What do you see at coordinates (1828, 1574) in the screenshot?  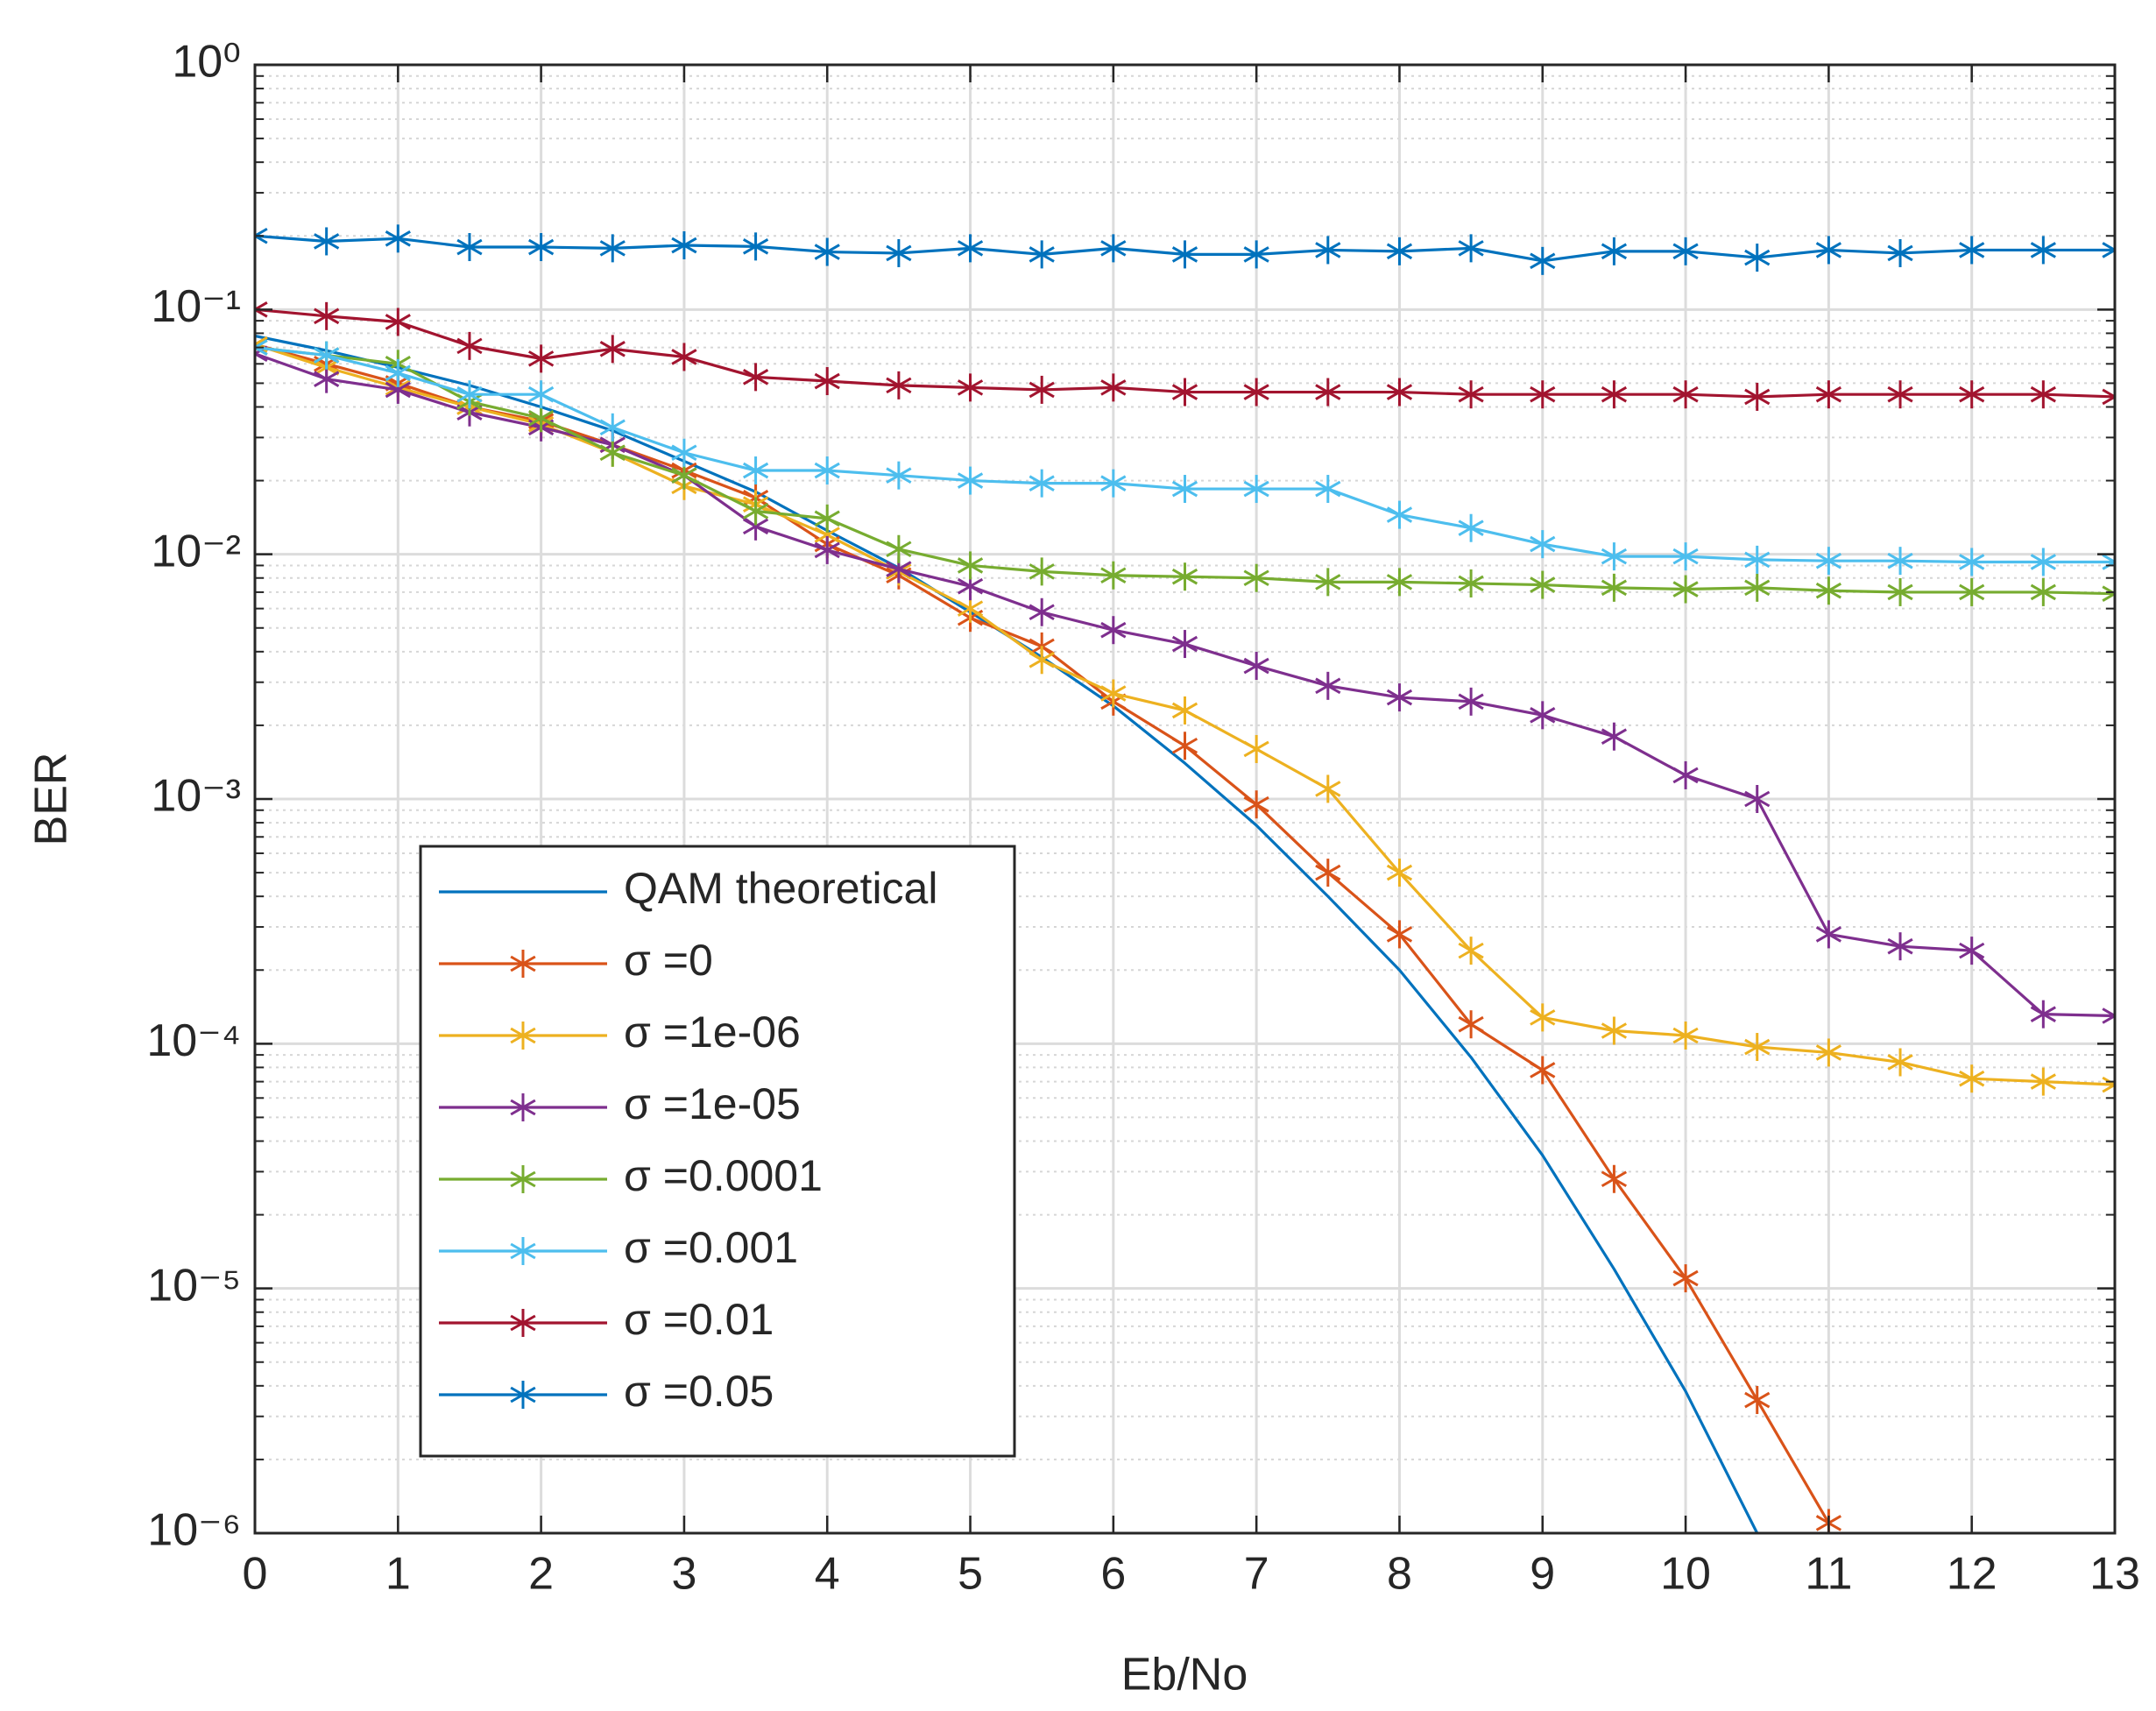 I see `x-tick-label: 11` at bounding box center [1828, 1574].